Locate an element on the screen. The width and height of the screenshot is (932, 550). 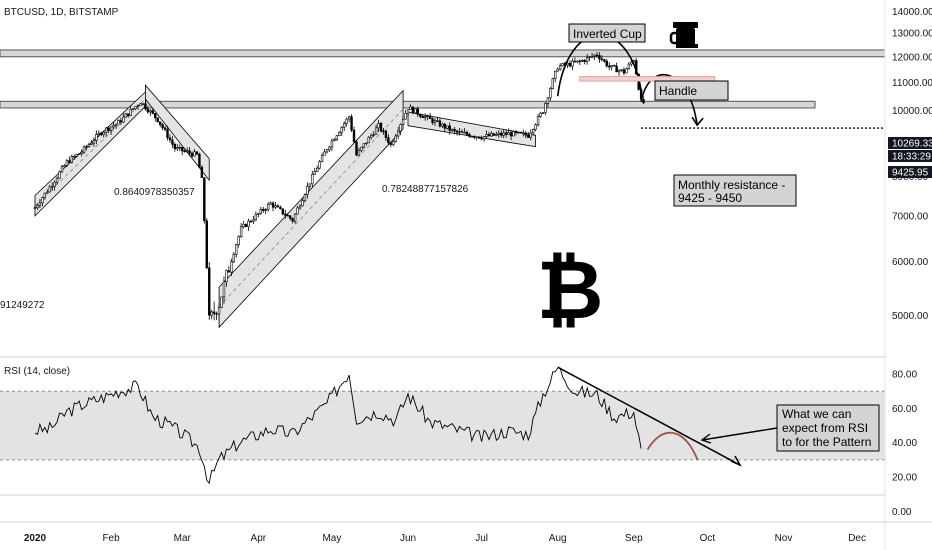
x-tick-label: Apr is located at coordinates (259, 538).